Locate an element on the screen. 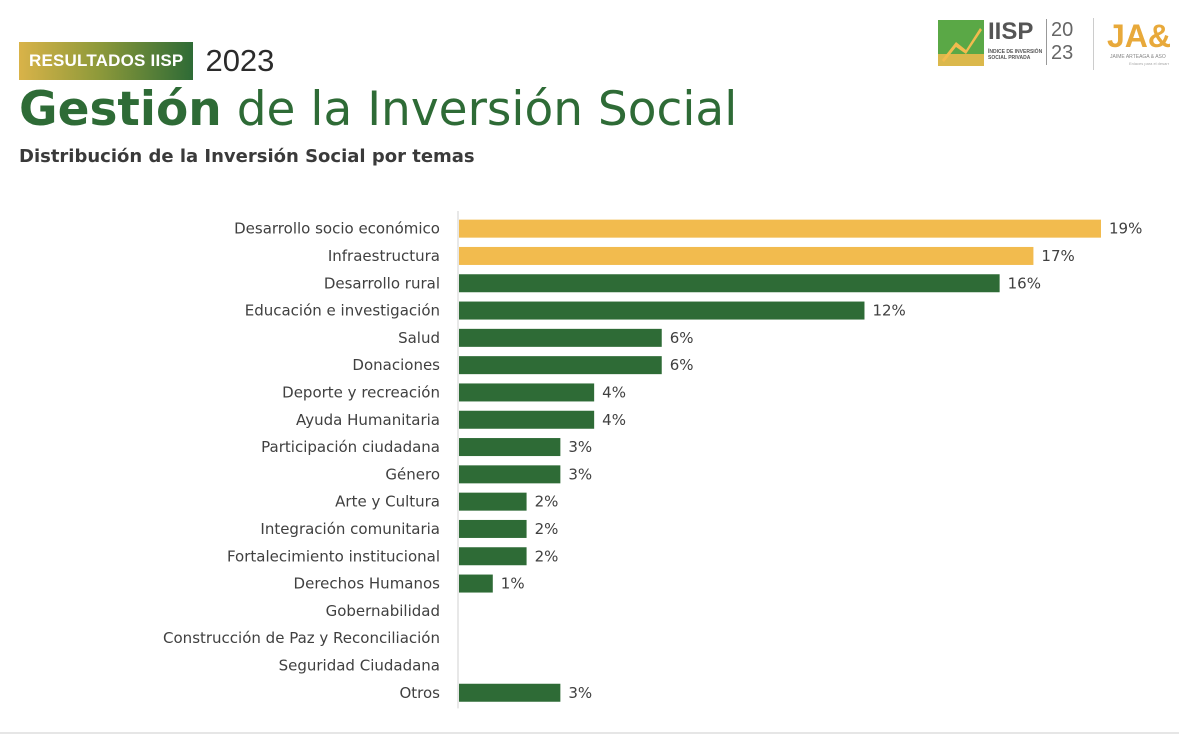  data-label: 17% is located at coordinates (1057, 256).